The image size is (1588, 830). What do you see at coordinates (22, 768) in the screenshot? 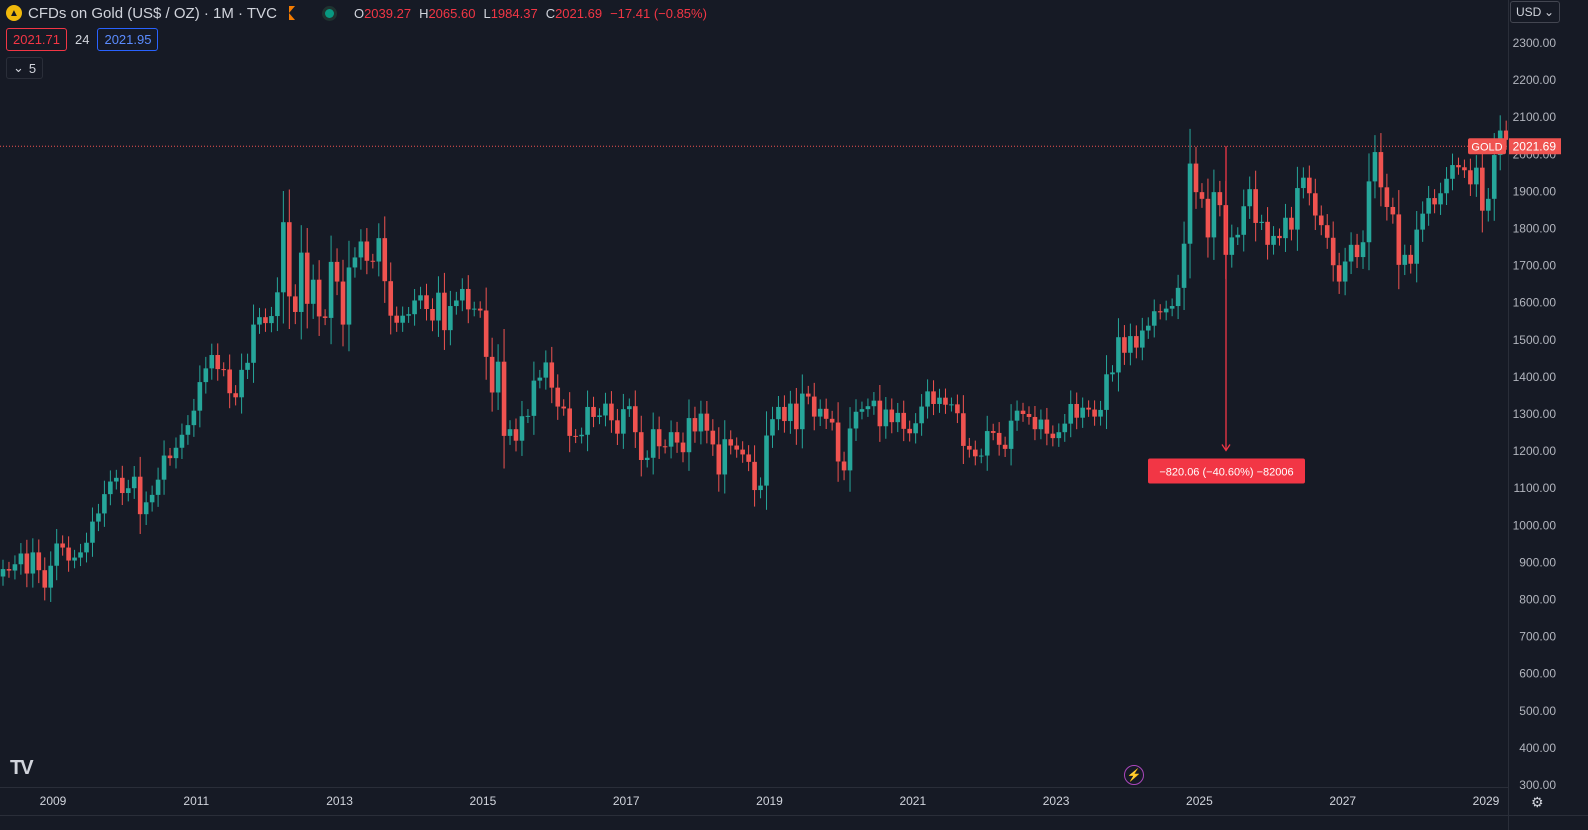
I see `tradingview-logo-icon: TV` at bounding box center [22, 768].